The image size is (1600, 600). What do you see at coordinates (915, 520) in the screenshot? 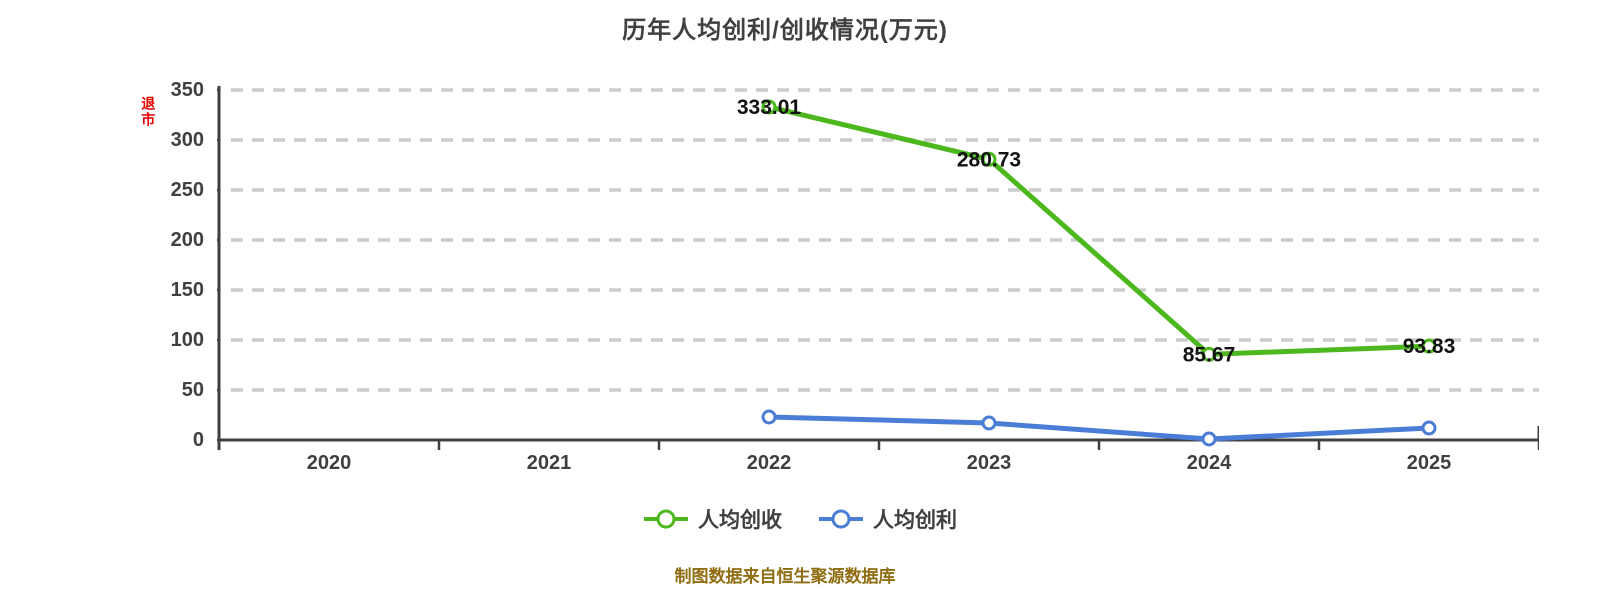
I see `legend-label: 人均创利` at bounding box center [915, 520].